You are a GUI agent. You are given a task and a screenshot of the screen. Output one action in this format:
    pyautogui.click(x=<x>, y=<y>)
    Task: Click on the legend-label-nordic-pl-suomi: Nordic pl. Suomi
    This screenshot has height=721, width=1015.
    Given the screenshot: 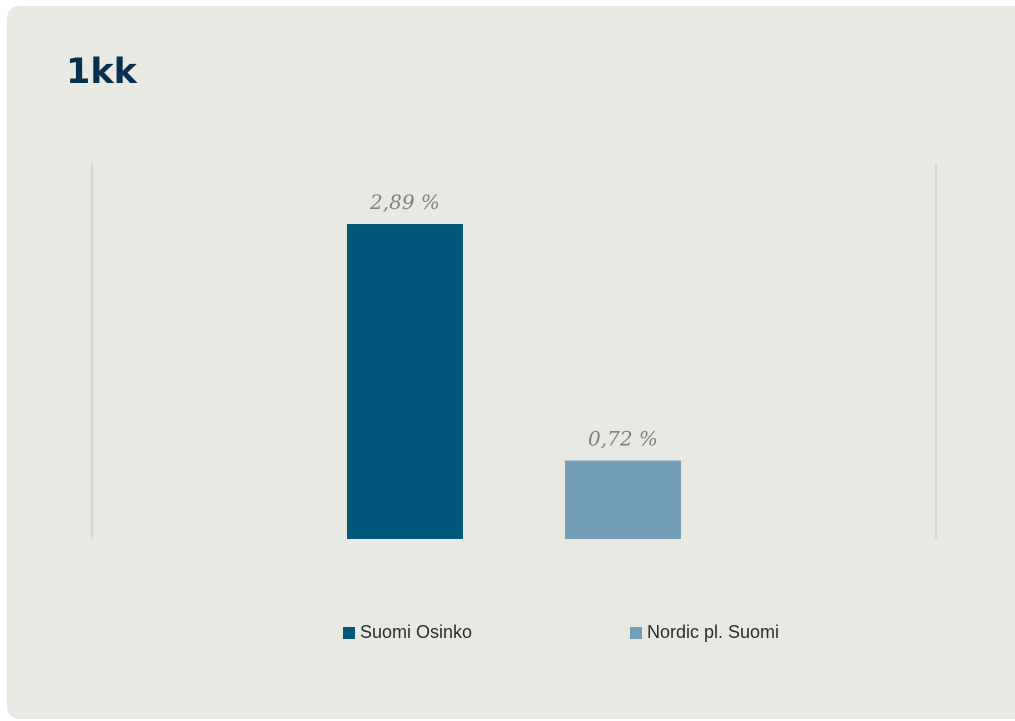 What is the action you would take?
    pyautogui.click(x=713, y=632)
    